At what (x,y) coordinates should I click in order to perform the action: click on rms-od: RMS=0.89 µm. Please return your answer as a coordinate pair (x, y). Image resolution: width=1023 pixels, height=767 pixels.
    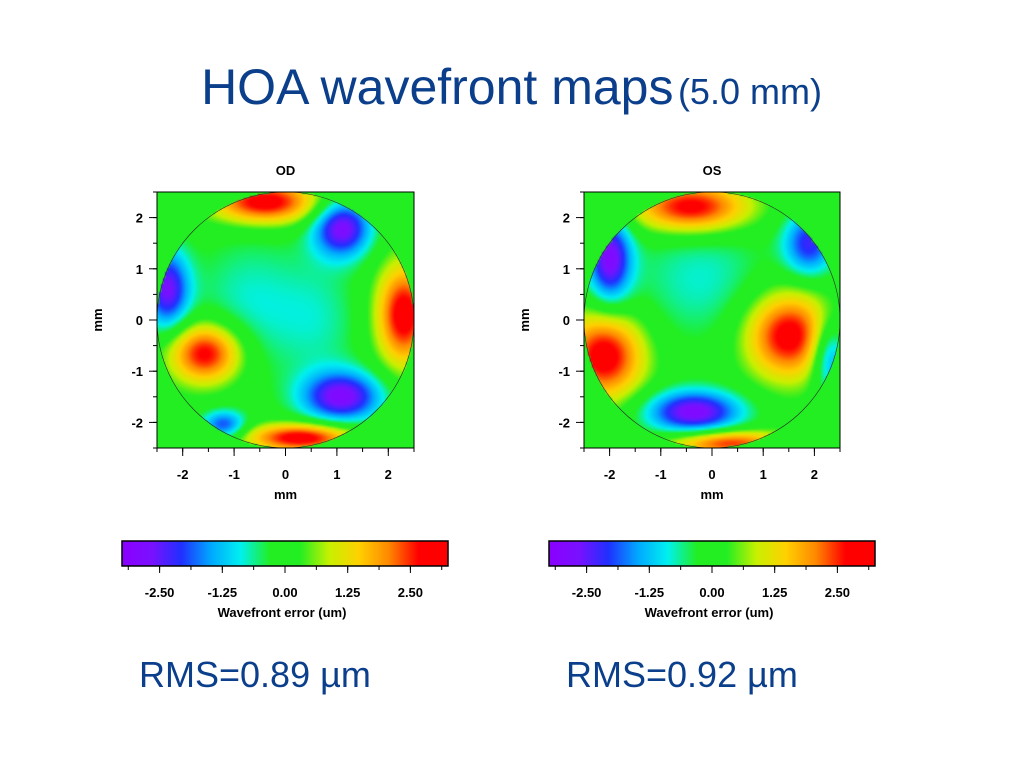
    Looking at the image, I should click on (255, 674).